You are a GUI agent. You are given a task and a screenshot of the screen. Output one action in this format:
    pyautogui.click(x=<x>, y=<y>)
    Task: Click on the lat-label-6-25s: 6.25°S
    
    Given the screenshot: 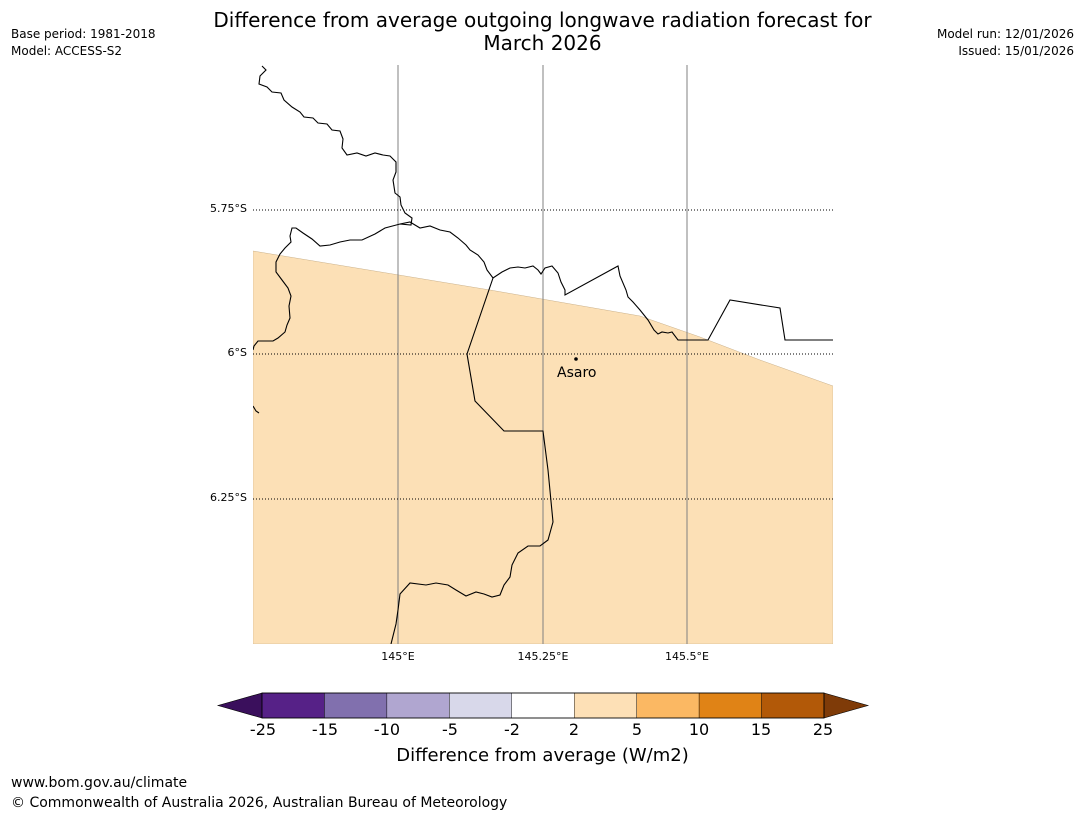 What is the action you would take?
    pyautogui.click(x=228, y=497)
    